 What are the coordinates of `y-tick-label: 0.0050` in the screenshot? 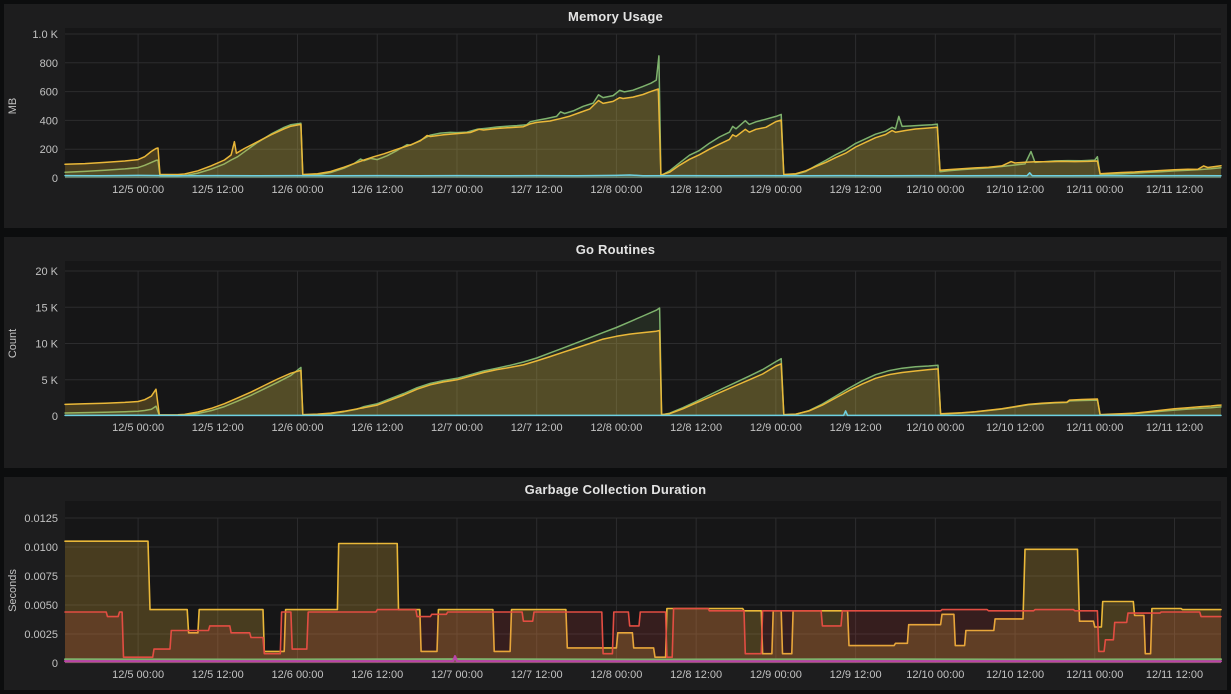 It's located at (41, 606).